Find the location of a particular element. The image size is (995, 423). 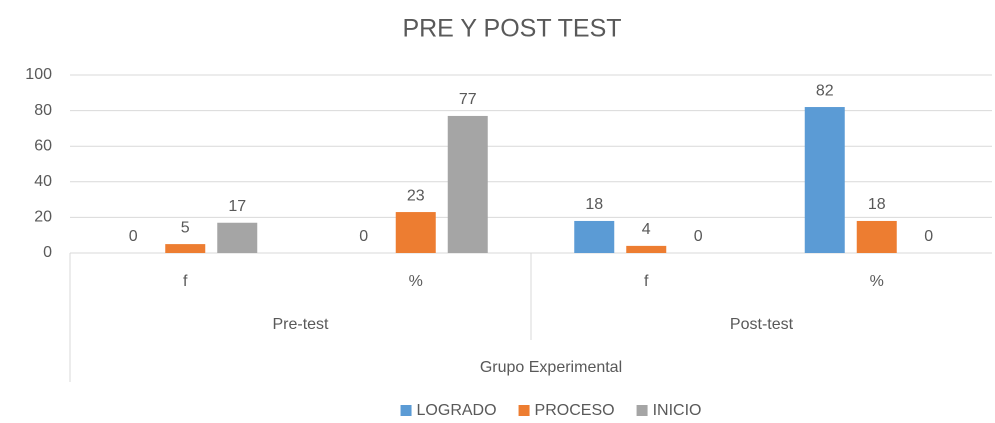

data-label: 5 is located at coordinates (185, 227).